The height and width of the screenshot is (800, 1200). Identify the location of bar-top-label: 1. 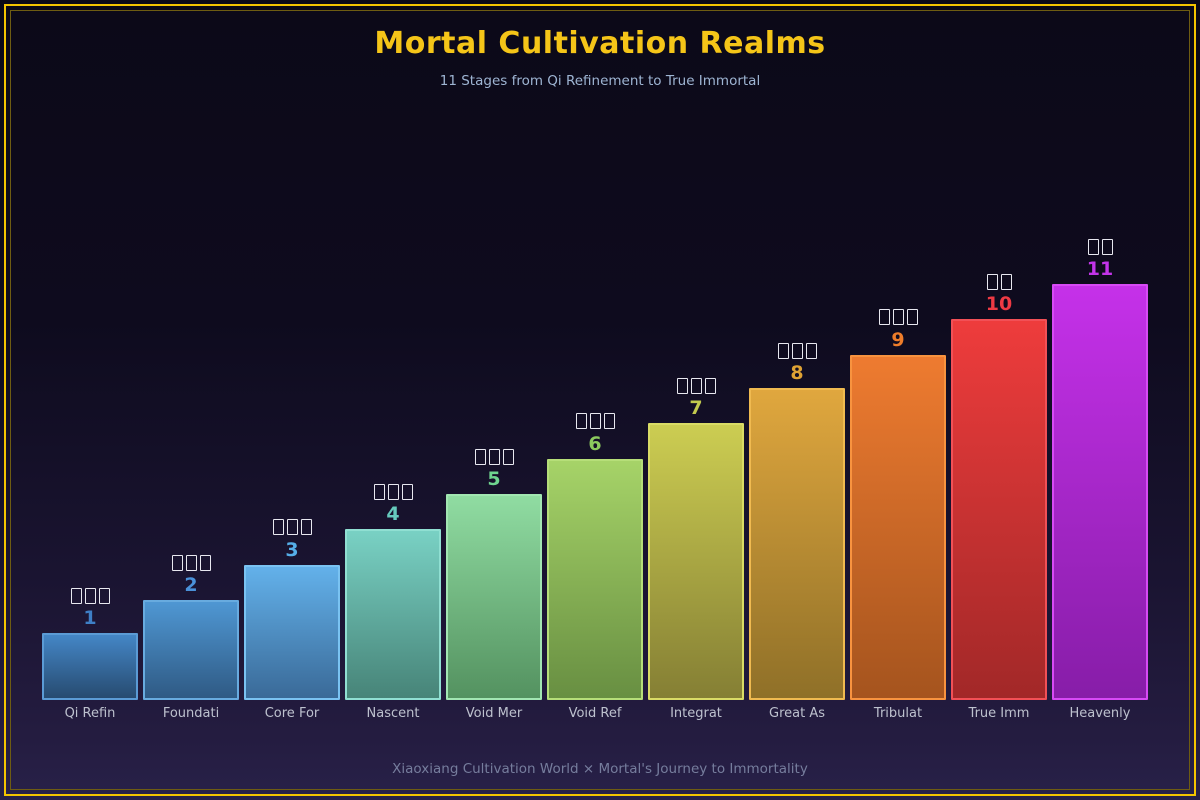
(90, 607).